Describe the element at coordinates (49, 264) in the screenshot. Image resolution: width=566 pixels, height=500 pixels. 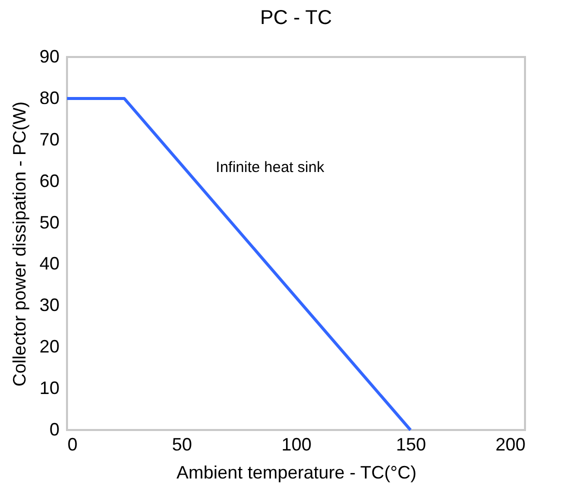
I see `y-tick-label: 40` at that location.